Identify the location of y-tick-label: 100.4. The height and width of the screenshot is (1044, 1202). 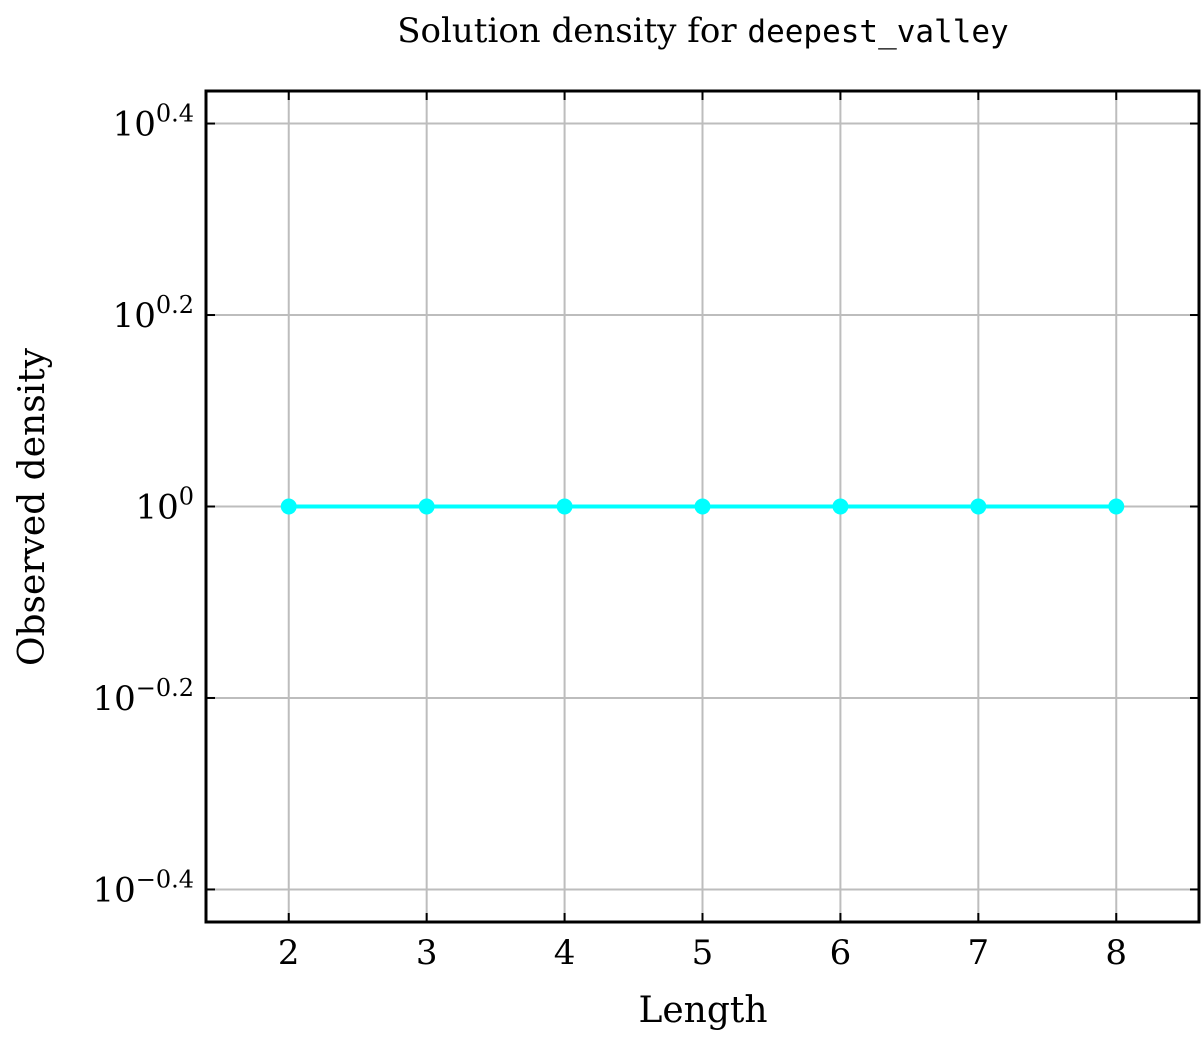
(153, 122).